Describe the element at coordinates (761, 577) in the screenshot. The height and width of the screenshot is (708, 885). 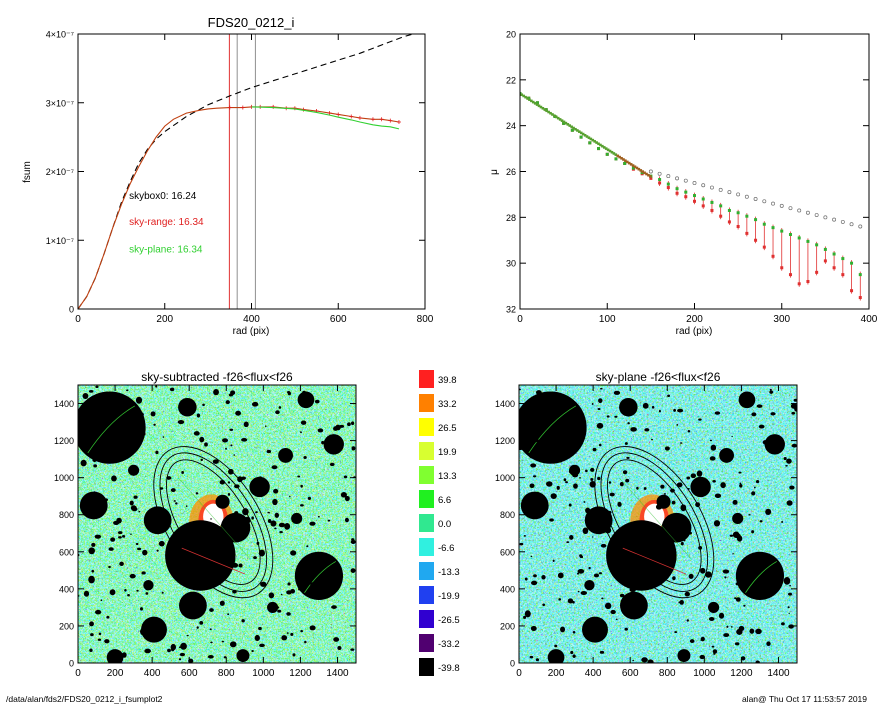
I see `mask-blob-arc` at that location.